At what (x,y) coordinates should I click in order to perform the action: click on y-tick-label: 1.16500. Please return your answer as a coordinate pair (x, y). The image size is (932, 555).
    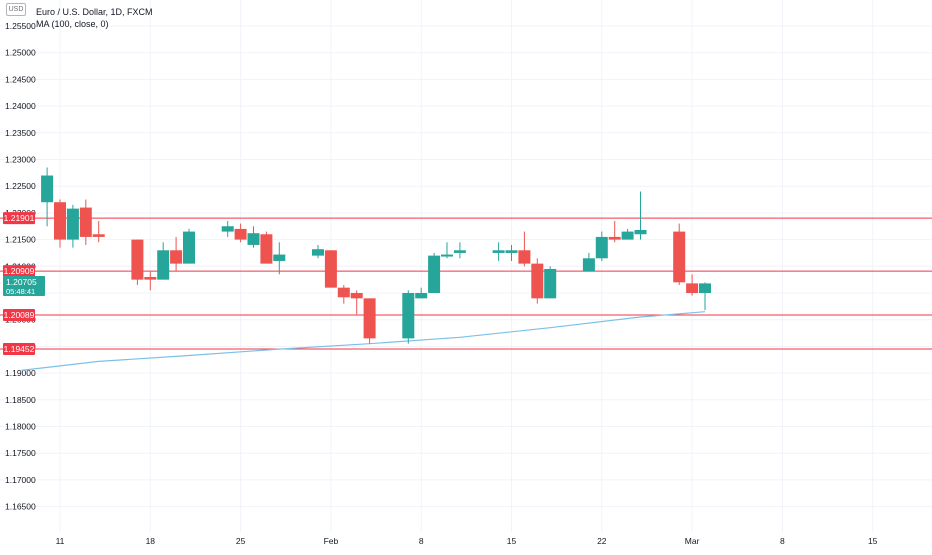
    Looking at the image, I should click on (20, 507).